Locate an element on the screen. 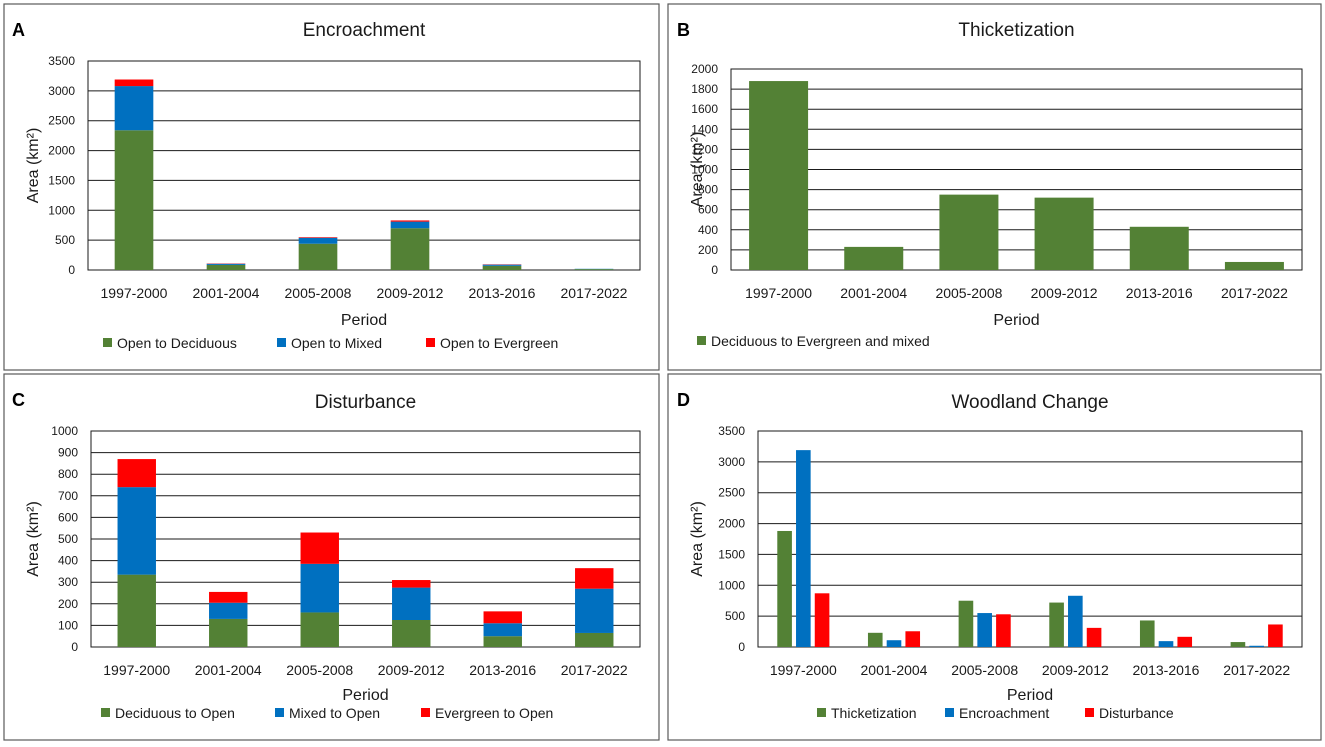  panel-a-bar-open-to-deciduous-2009-2012 is located at coordinates (410, 249).